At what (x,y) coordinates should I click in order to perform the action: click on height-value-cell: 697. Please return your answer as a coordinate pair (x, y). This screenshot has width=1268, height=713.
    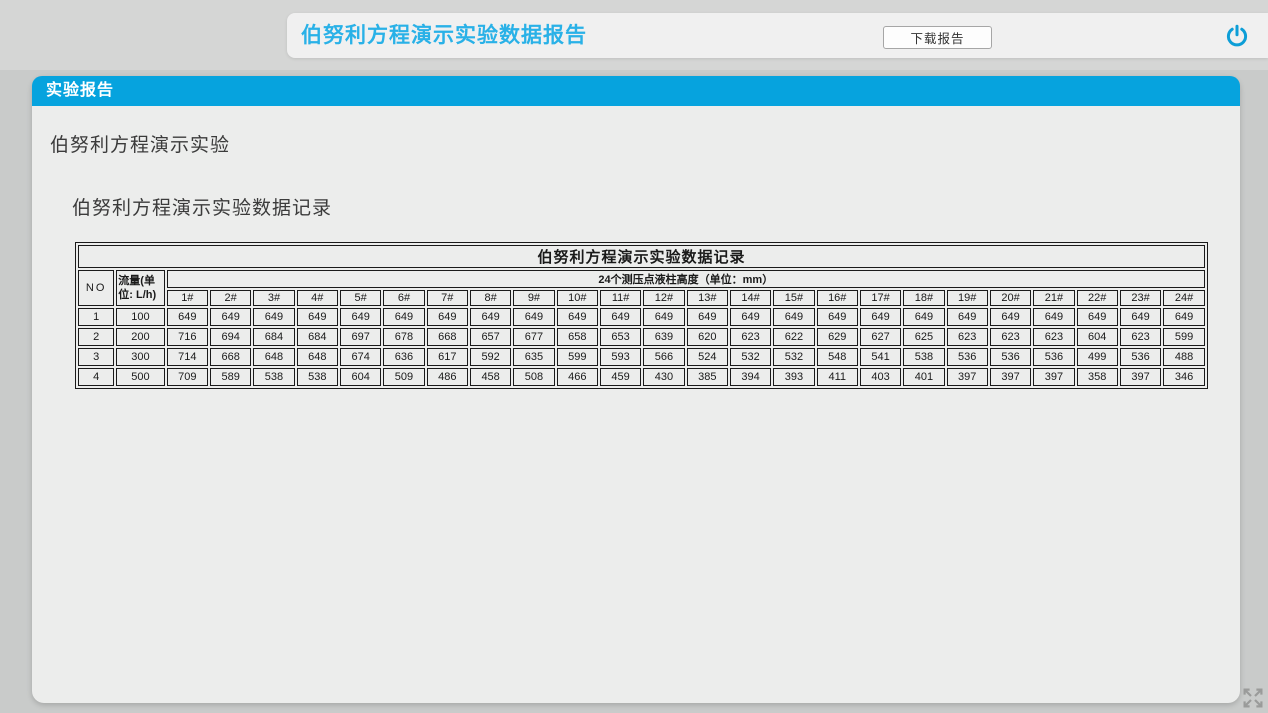
    Looking at the image, I should click on (360, 337).